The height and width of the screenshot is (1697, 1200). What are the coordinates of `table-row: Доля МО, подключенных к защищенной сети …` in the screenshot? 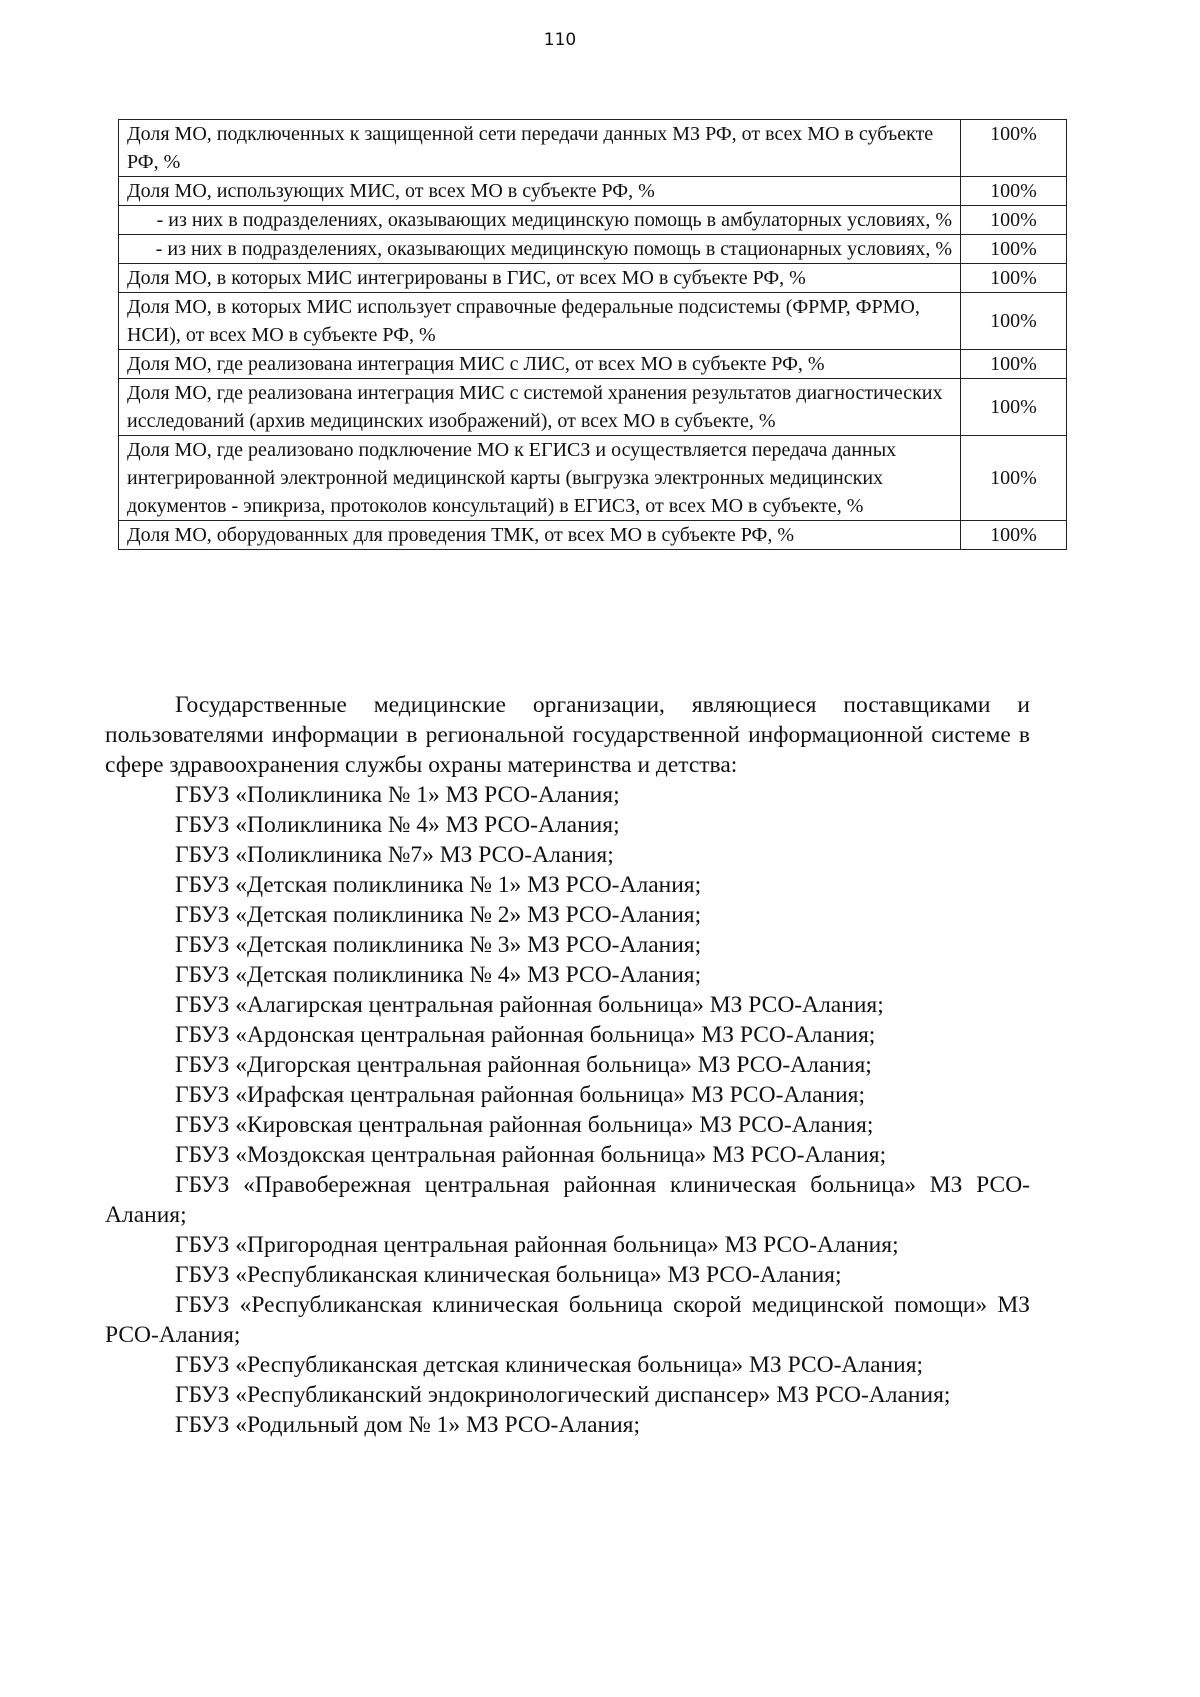 It's located at (592, 148).